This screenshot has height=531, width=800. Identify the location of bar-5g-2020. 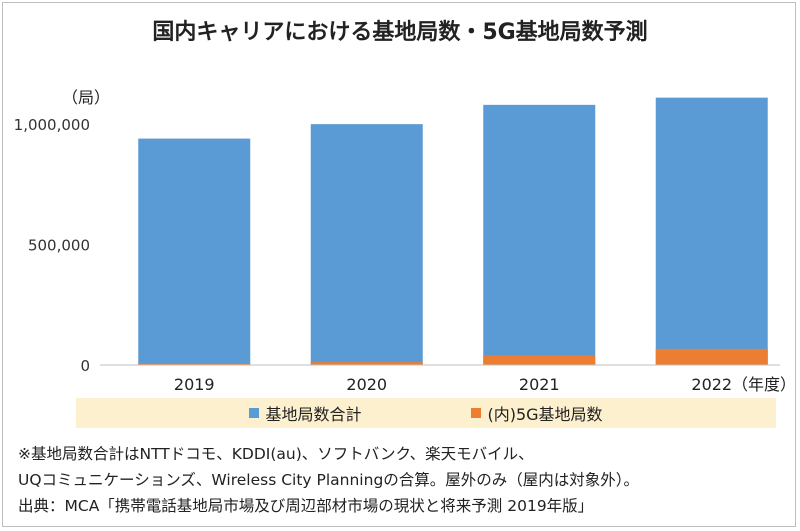
(366, 363).